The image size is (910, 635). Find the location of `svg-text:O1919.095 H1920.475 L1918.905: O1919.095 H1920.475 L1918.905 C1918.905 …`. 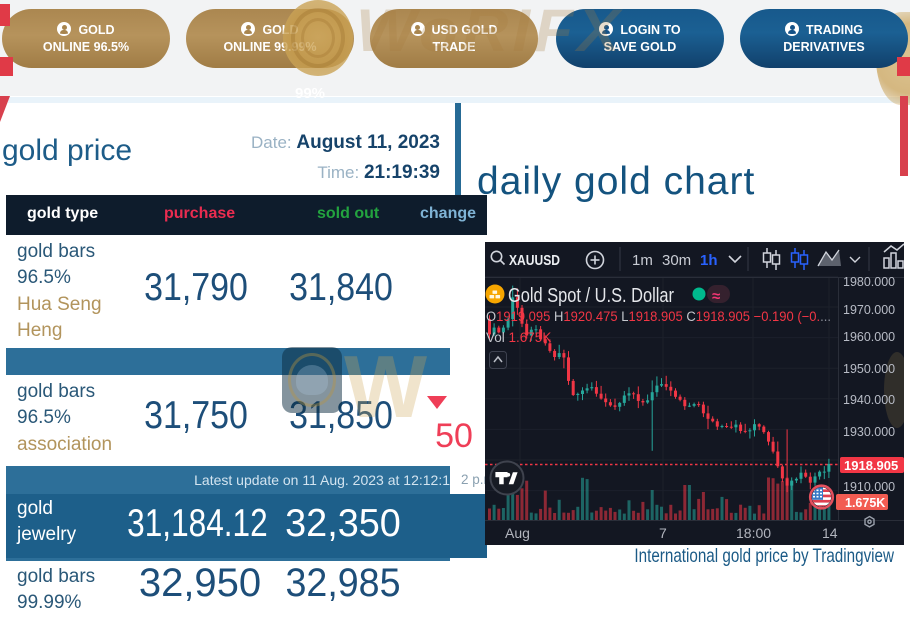

svg-text:O1919.095 H1920.475 L1918.905: O1919.095 H1920.475 L1918.905 C1918.905 … is located at coordinates (658, 316).